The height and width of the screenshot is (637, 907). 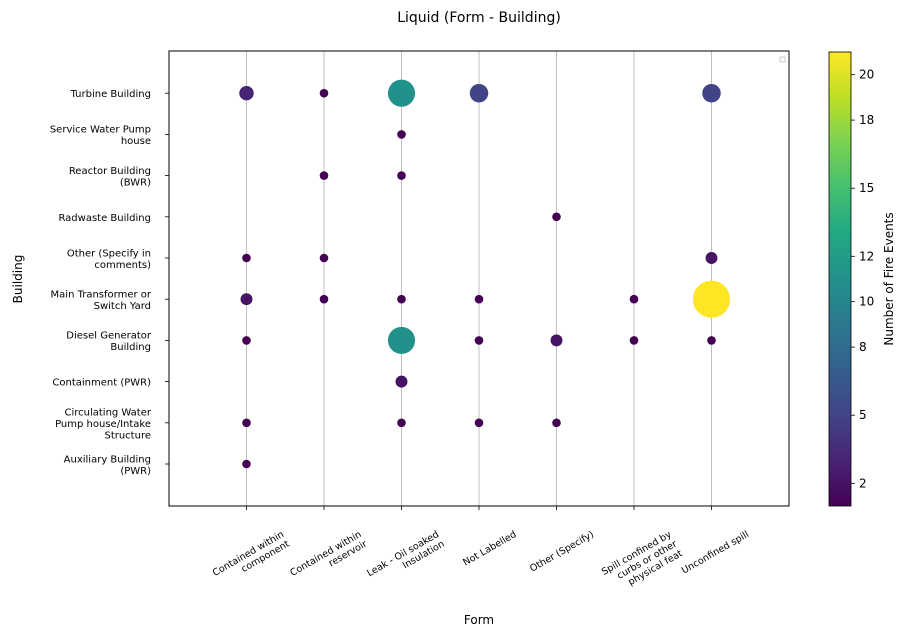 What do you see at coordinates (479, 620) in the screenshot?
I see `x-axis-label: Form` at bounding box center [479, 620].